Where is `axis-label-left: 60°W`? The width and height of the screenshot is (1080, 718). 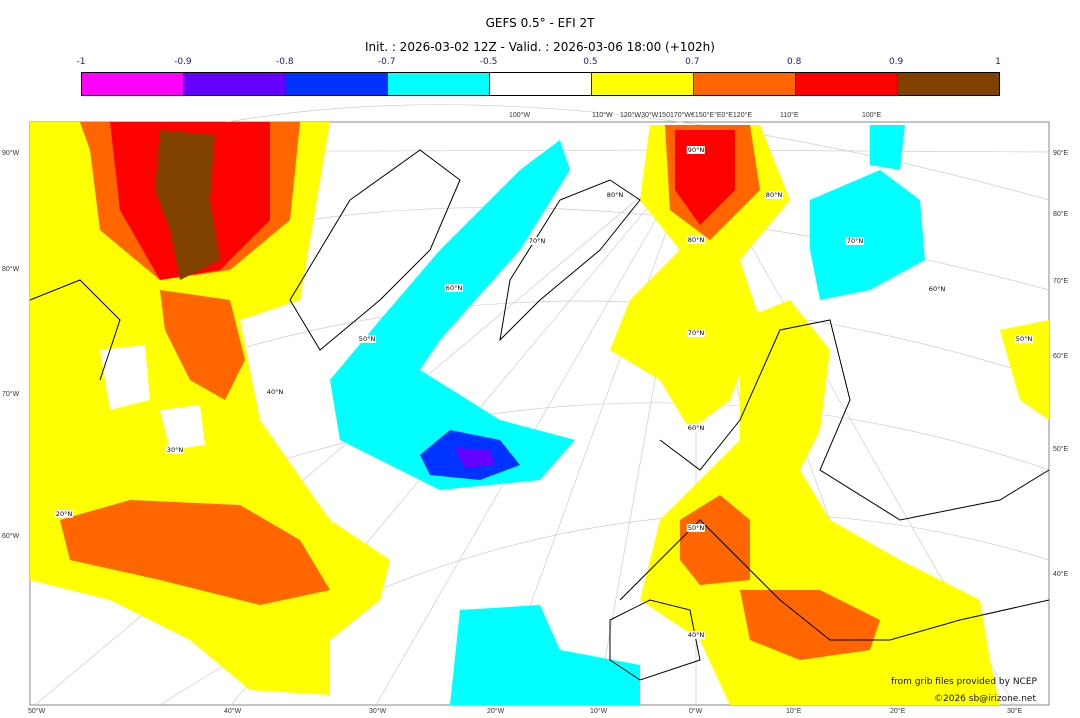 axis-label-left: 60°W is located at coordinates (11, 536).